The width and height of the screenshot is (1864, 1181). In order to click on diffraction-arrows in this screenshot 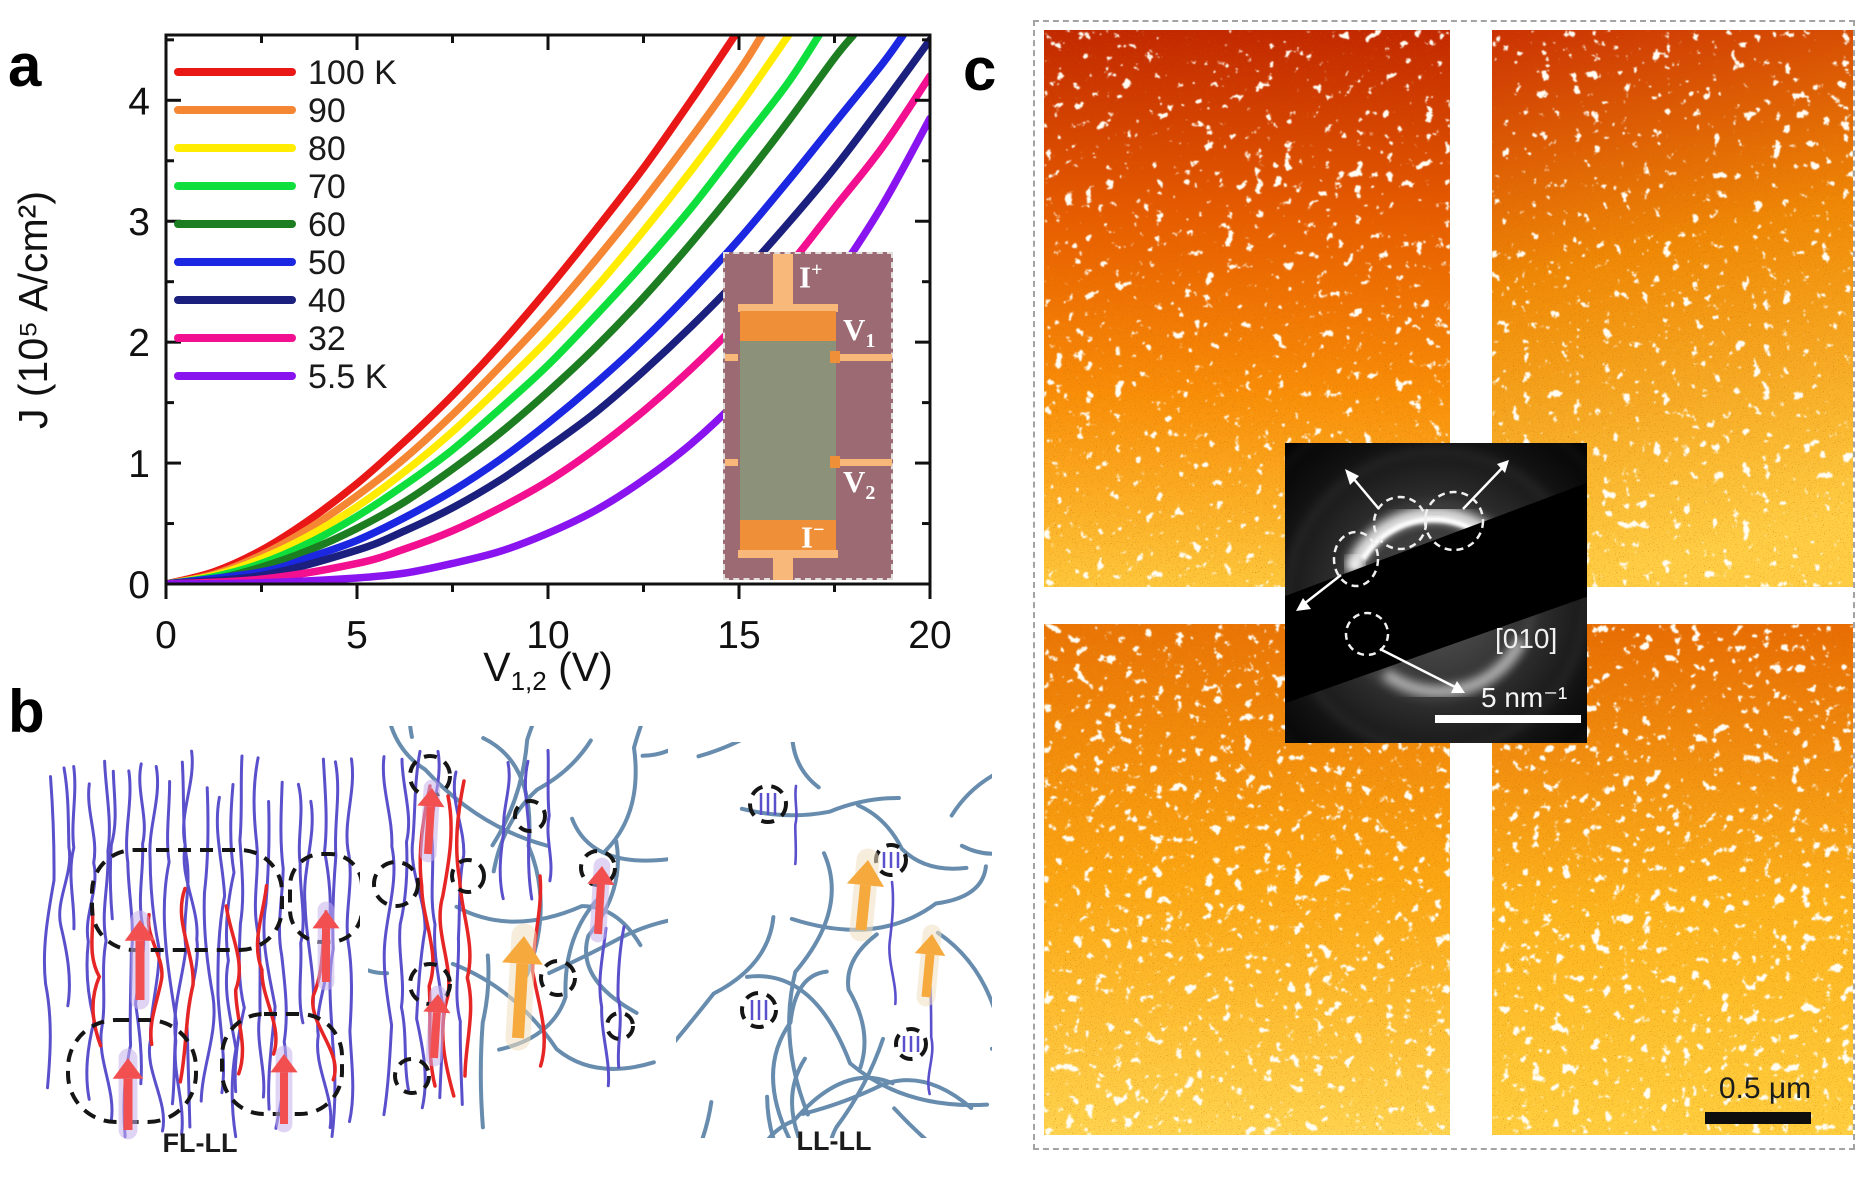, I will do `click(1402, 576)`.